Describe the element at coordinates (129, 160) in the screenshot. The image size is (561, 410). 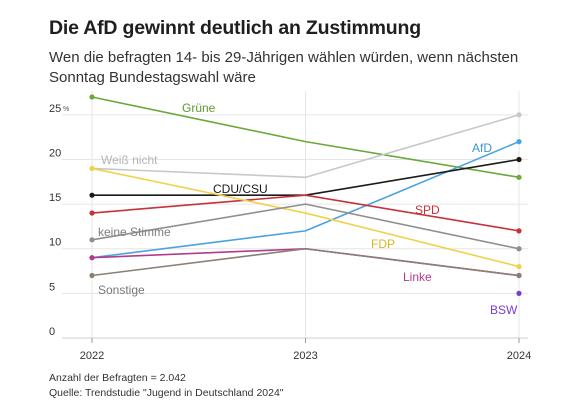
I see `series-label-wei-nicht: Weiß nicht` at that location.